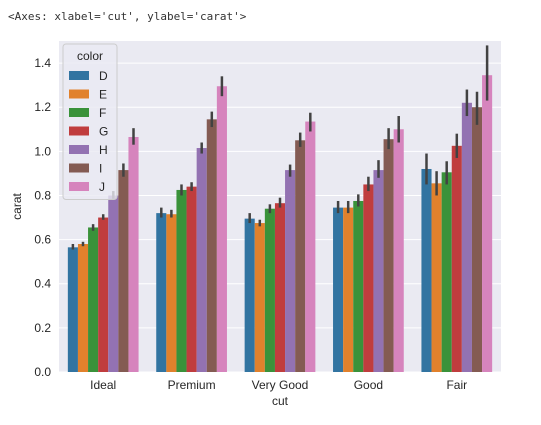  I want to click on x-tick-label: Very Good, so click(280, 385).